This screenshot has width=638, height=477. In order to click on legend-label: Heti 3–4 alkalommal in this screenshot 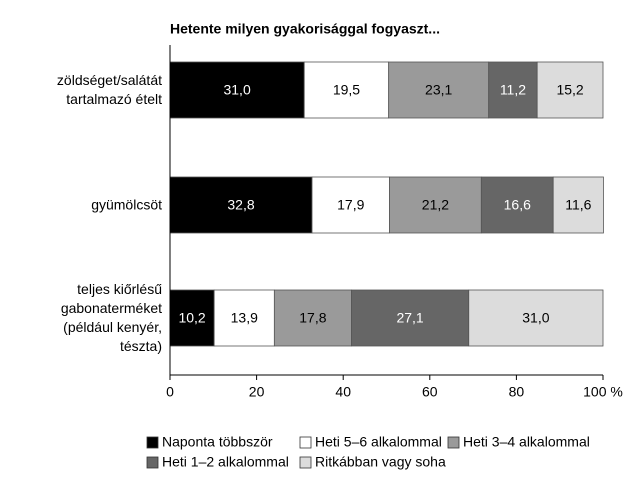, I will do `click(526, 442)`.